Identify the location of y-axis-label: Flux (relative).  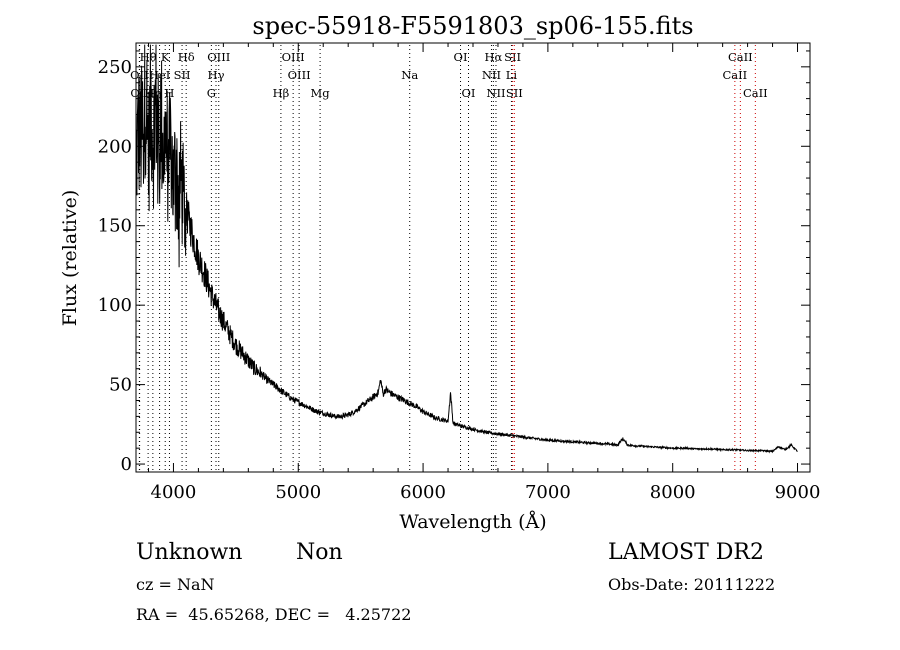
(70, 258).